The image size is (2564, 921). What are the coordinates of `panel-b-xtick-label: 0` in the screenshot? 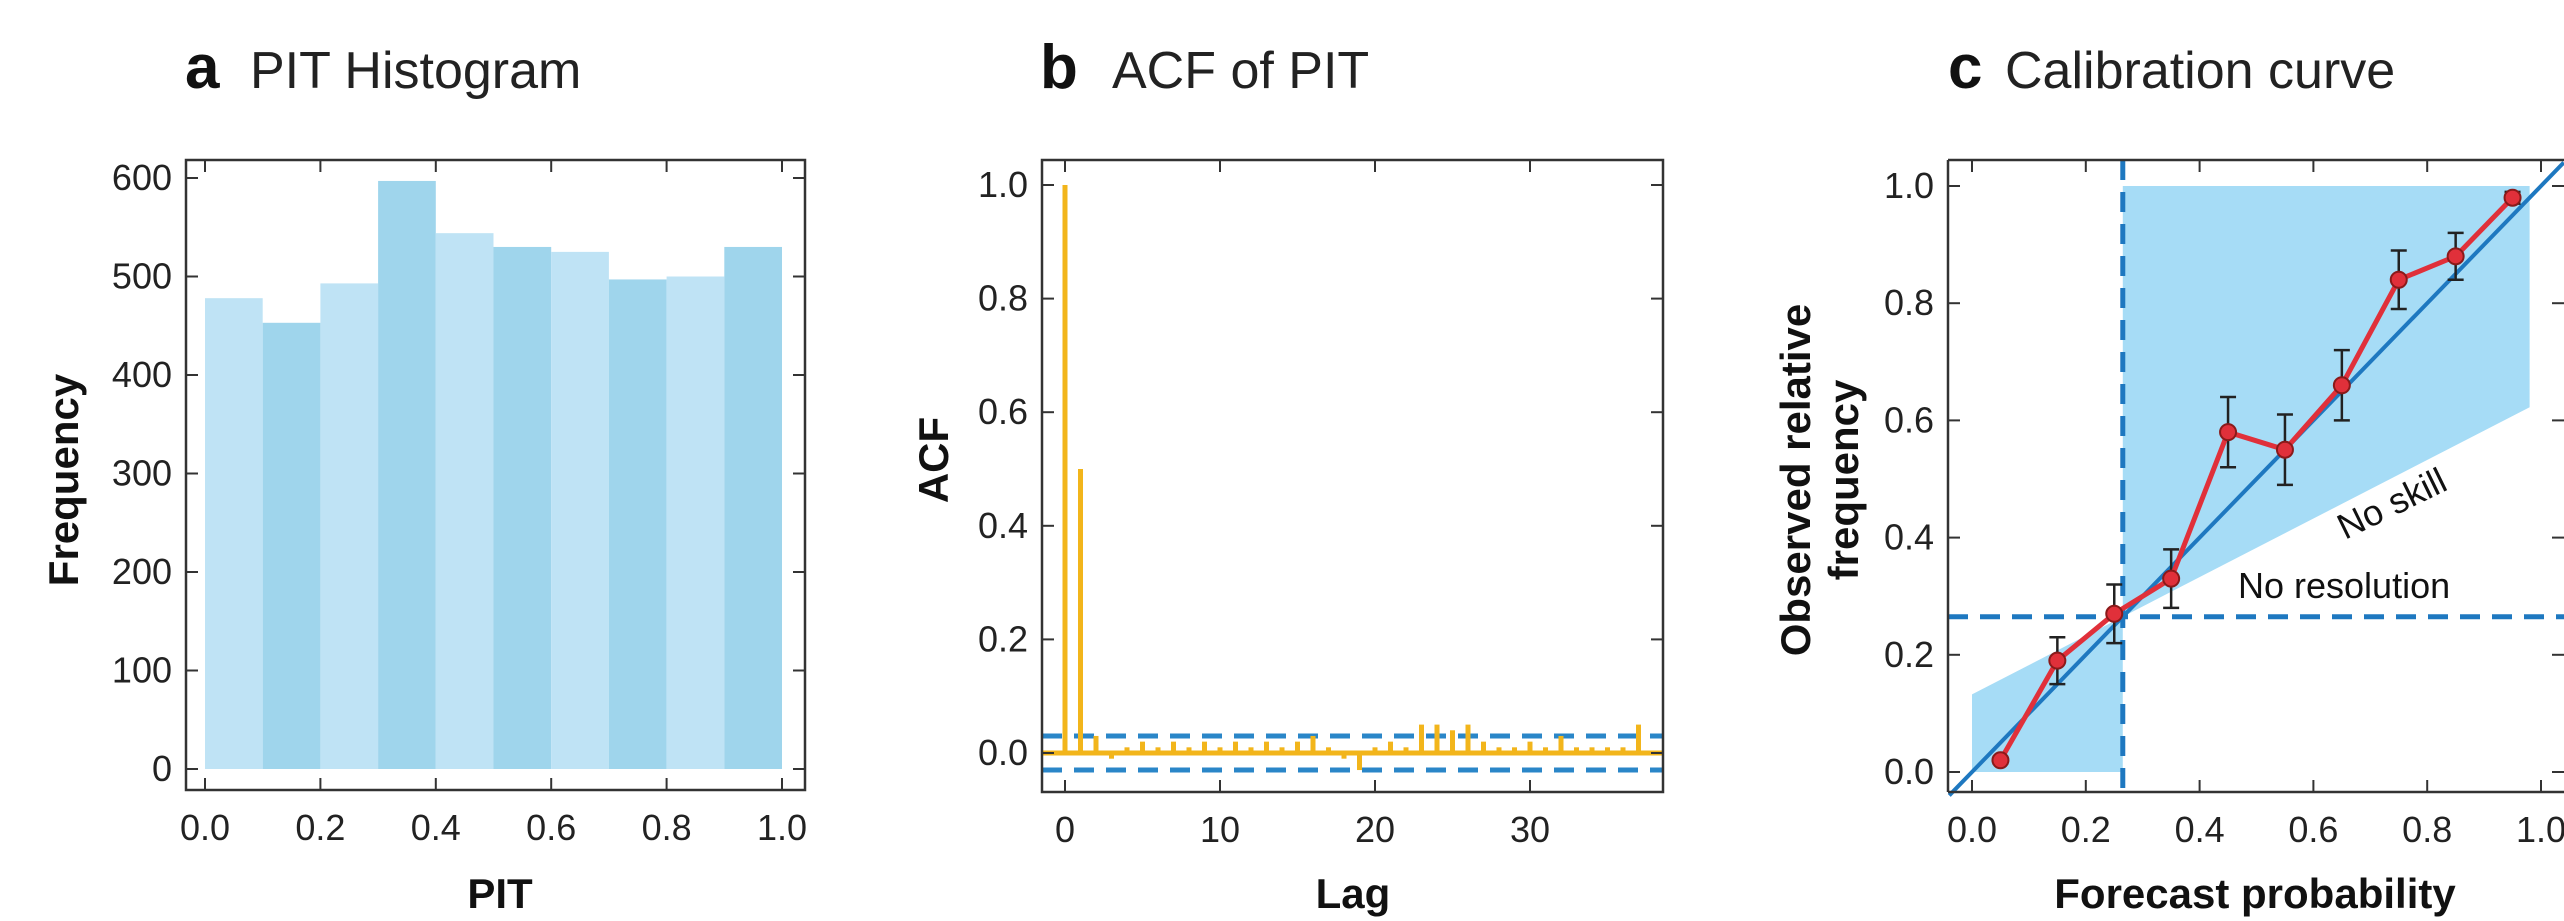 It's located at (1065, 829).